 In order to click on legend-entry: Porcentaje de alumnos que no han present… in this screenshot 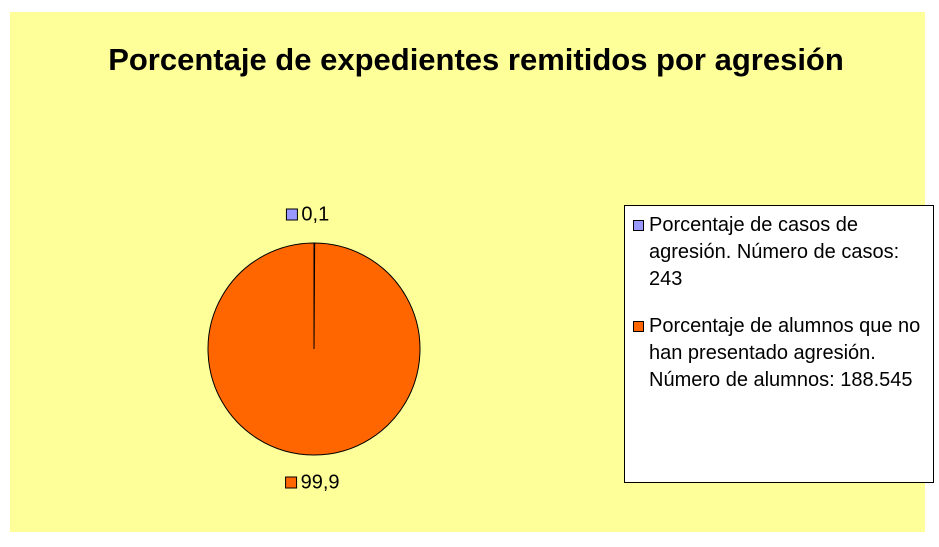, I will do `click(779, 353)`.